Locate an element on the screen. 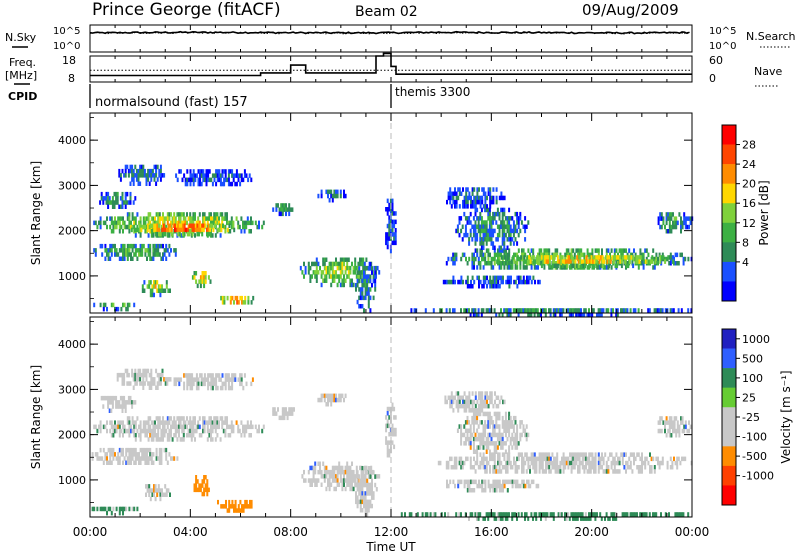  power-colorbar-tick-label: 4 is located at coordinates (745, 262).